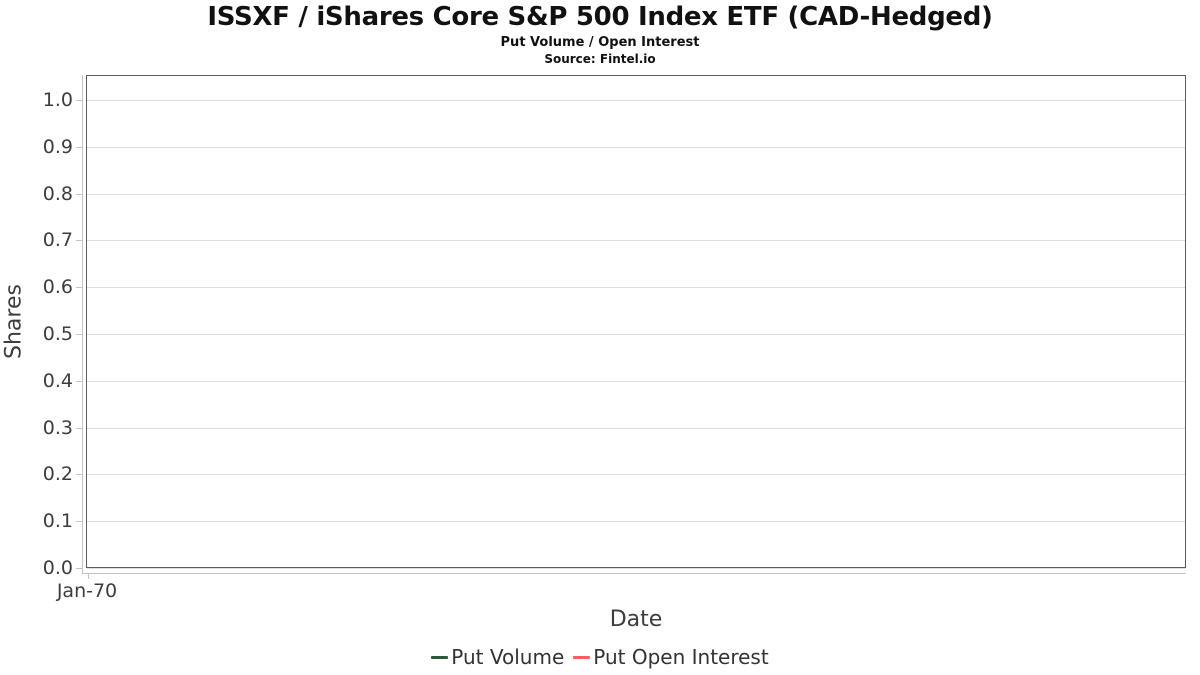  What do you see at coordinates (57, 100) in the screenshot?
I see `y-axis-tick-label: 1.0` at bounding box center [57, 100].